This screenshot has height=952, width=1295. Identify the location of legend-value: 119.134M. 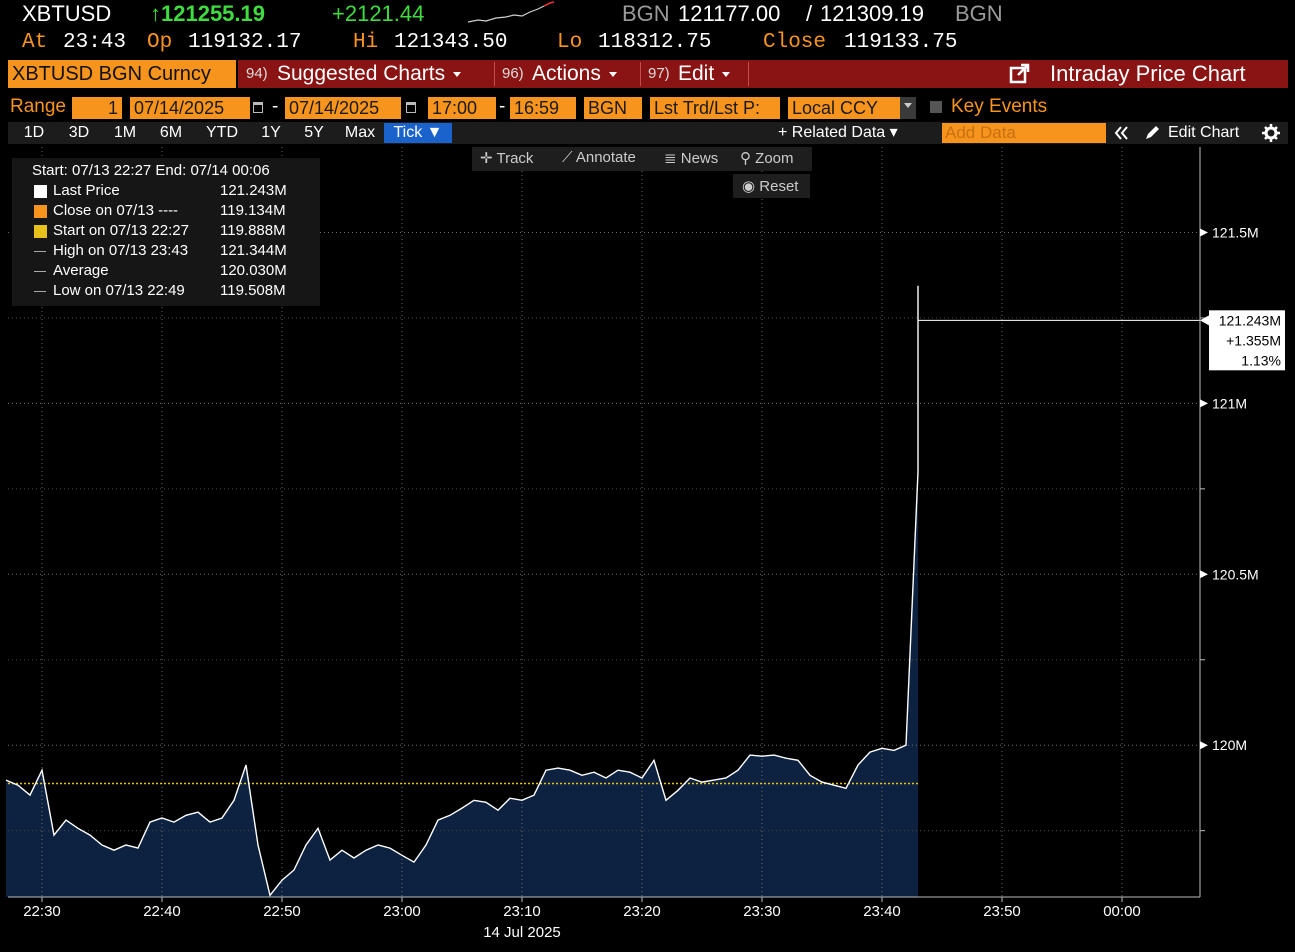
(253, 210).